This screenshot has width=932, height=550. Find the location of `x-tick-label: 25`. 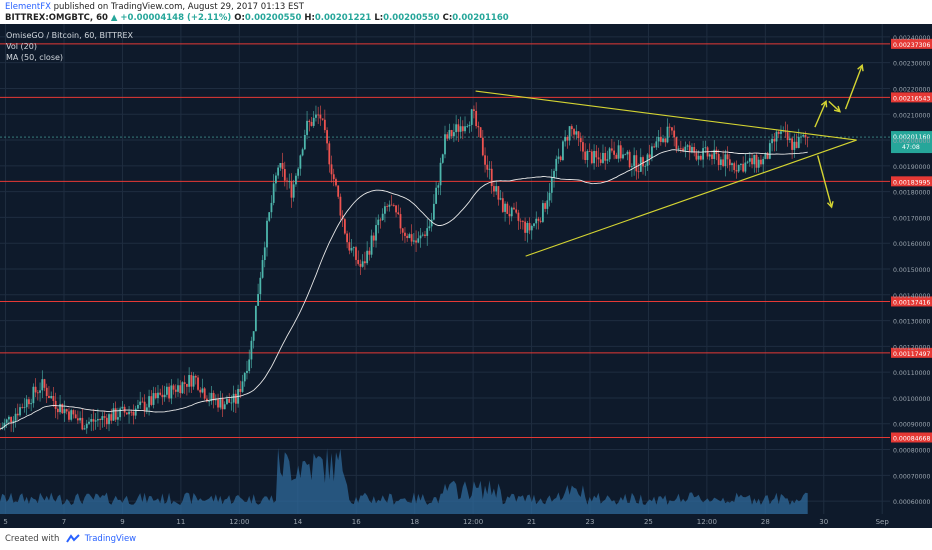

x-tick-label: 25 is located at coordinates (648, 522).